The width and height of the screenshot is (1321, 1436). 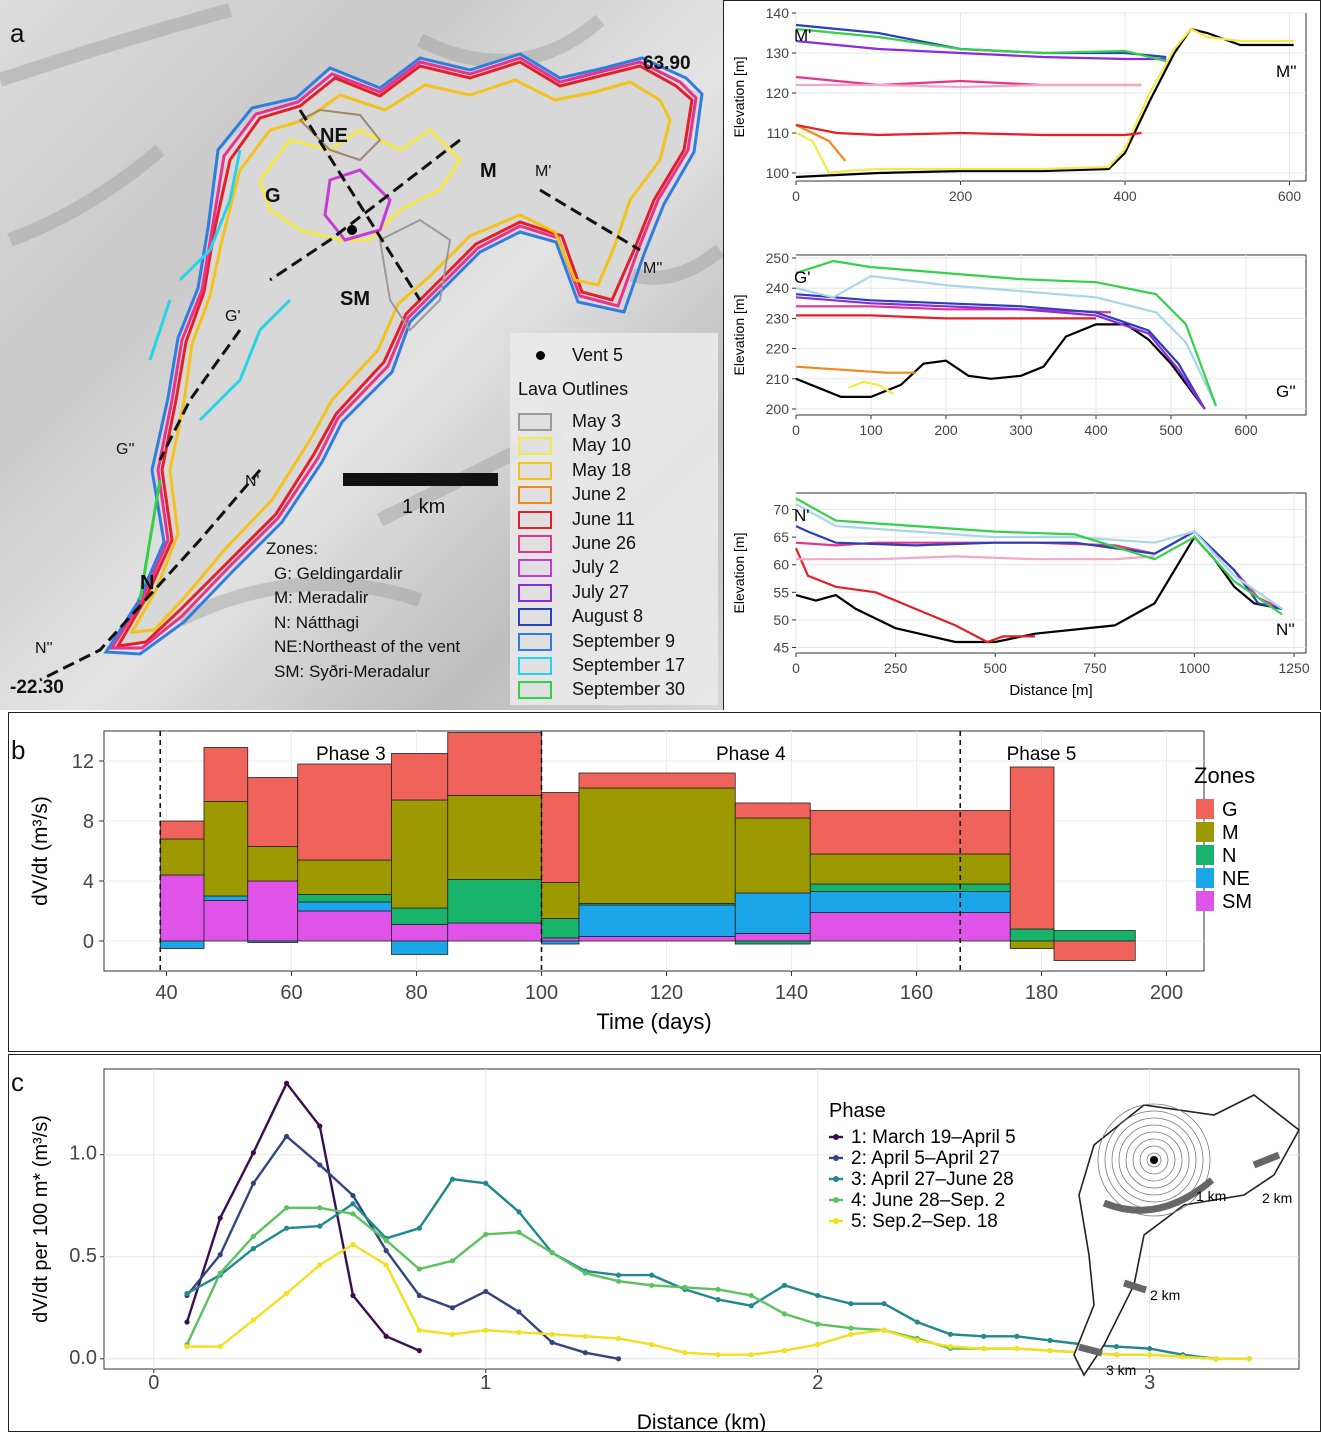 I want to click on phase-label: Phase 5, so click(x=1042, y=754).